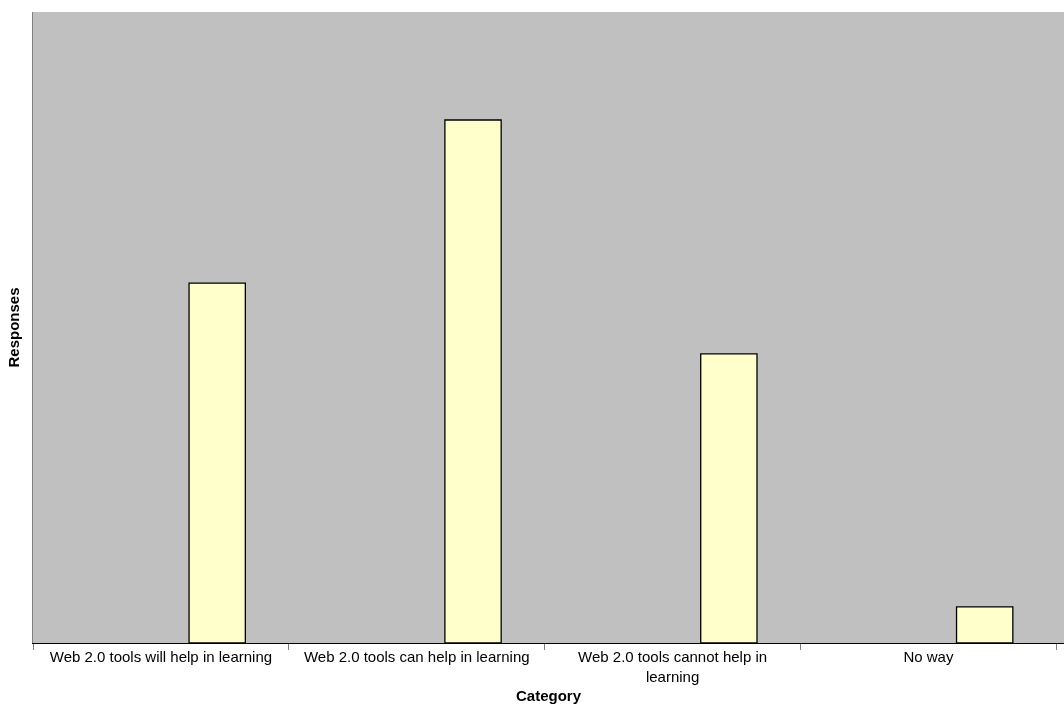 This screenshot has height=722, width=1064. Describe the element at coordinates (928, 656) in the screenshot. I see `x-tick-label: No way` at that location.